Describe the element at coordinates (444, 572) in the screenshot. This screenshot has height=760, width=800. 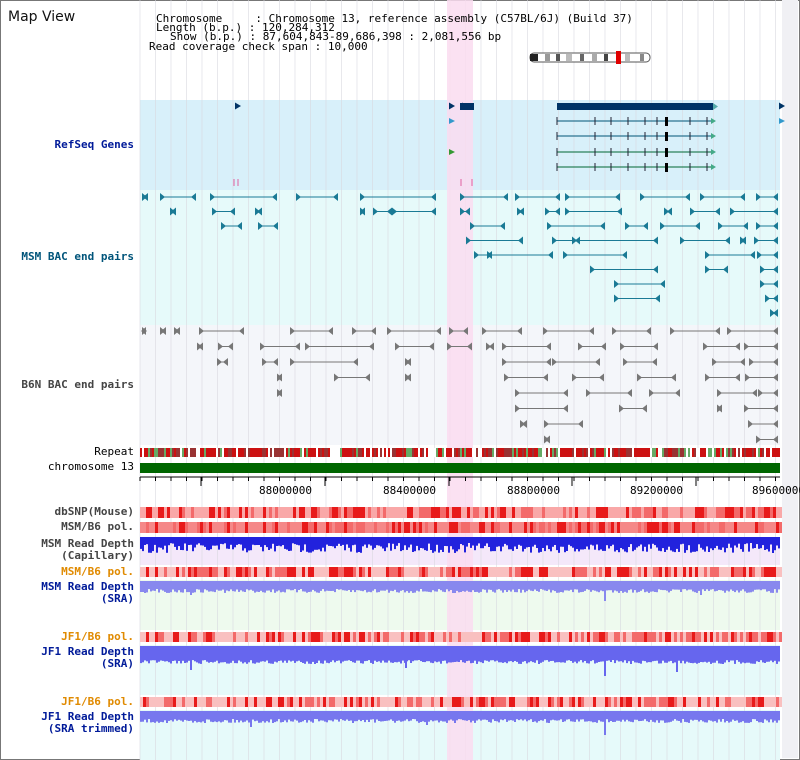
I see `msm-pol-sra-heat` at that location.